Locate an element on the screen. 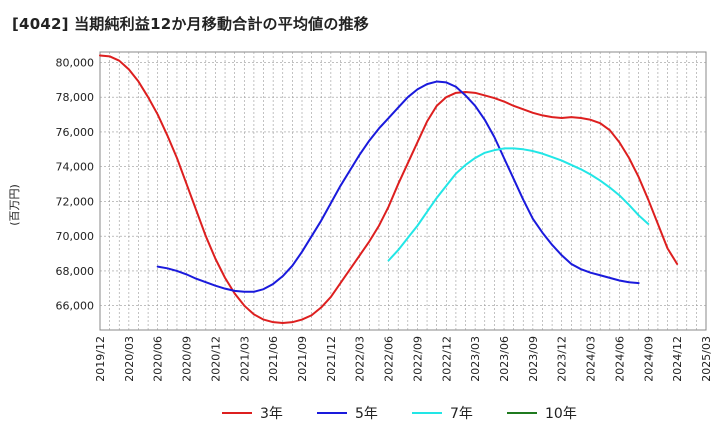 The image size is (720, 440). y-tick-label: 70,000 is located at coordinates (75, 236).